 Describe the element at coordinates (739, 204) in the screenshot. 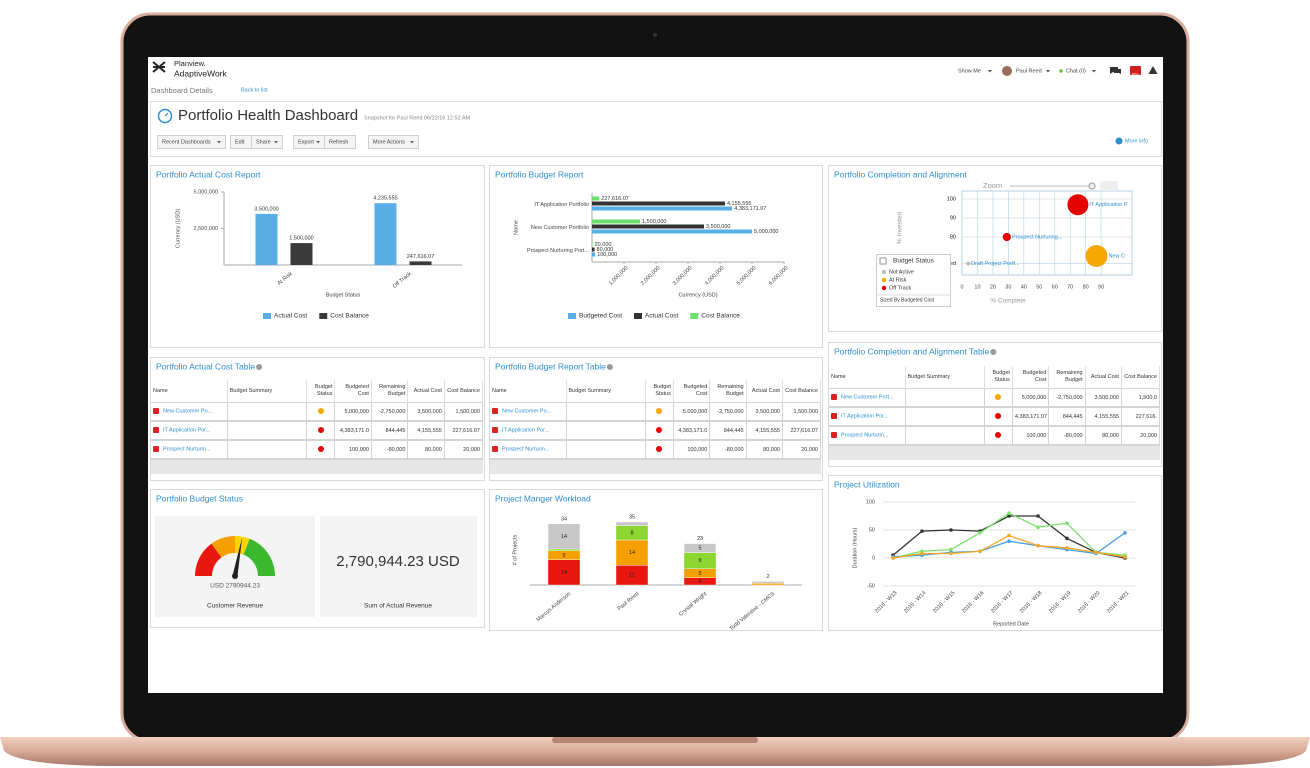

I see `value-label: 4,155,555` at that location.